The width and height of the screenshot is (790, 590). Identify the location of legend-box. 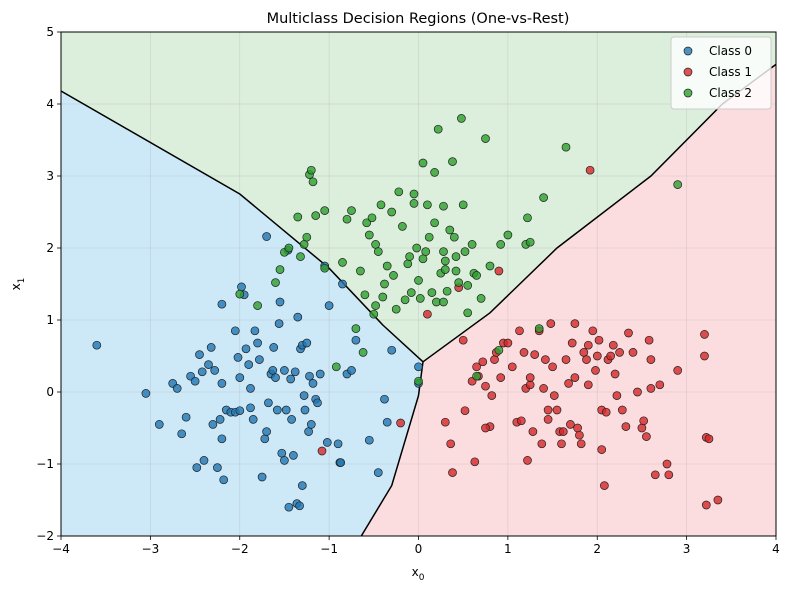
(721, 73).